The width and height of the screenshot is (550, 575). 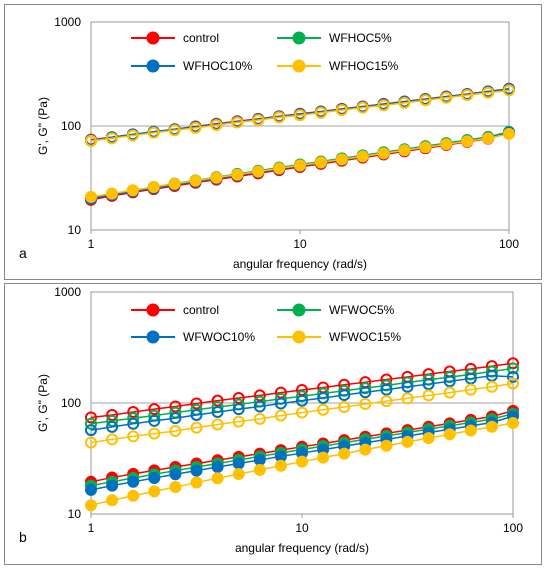 I want to click on legend: control WFWOC5% WFWOC10% WFWOC15%, so click(x=266, y=323).